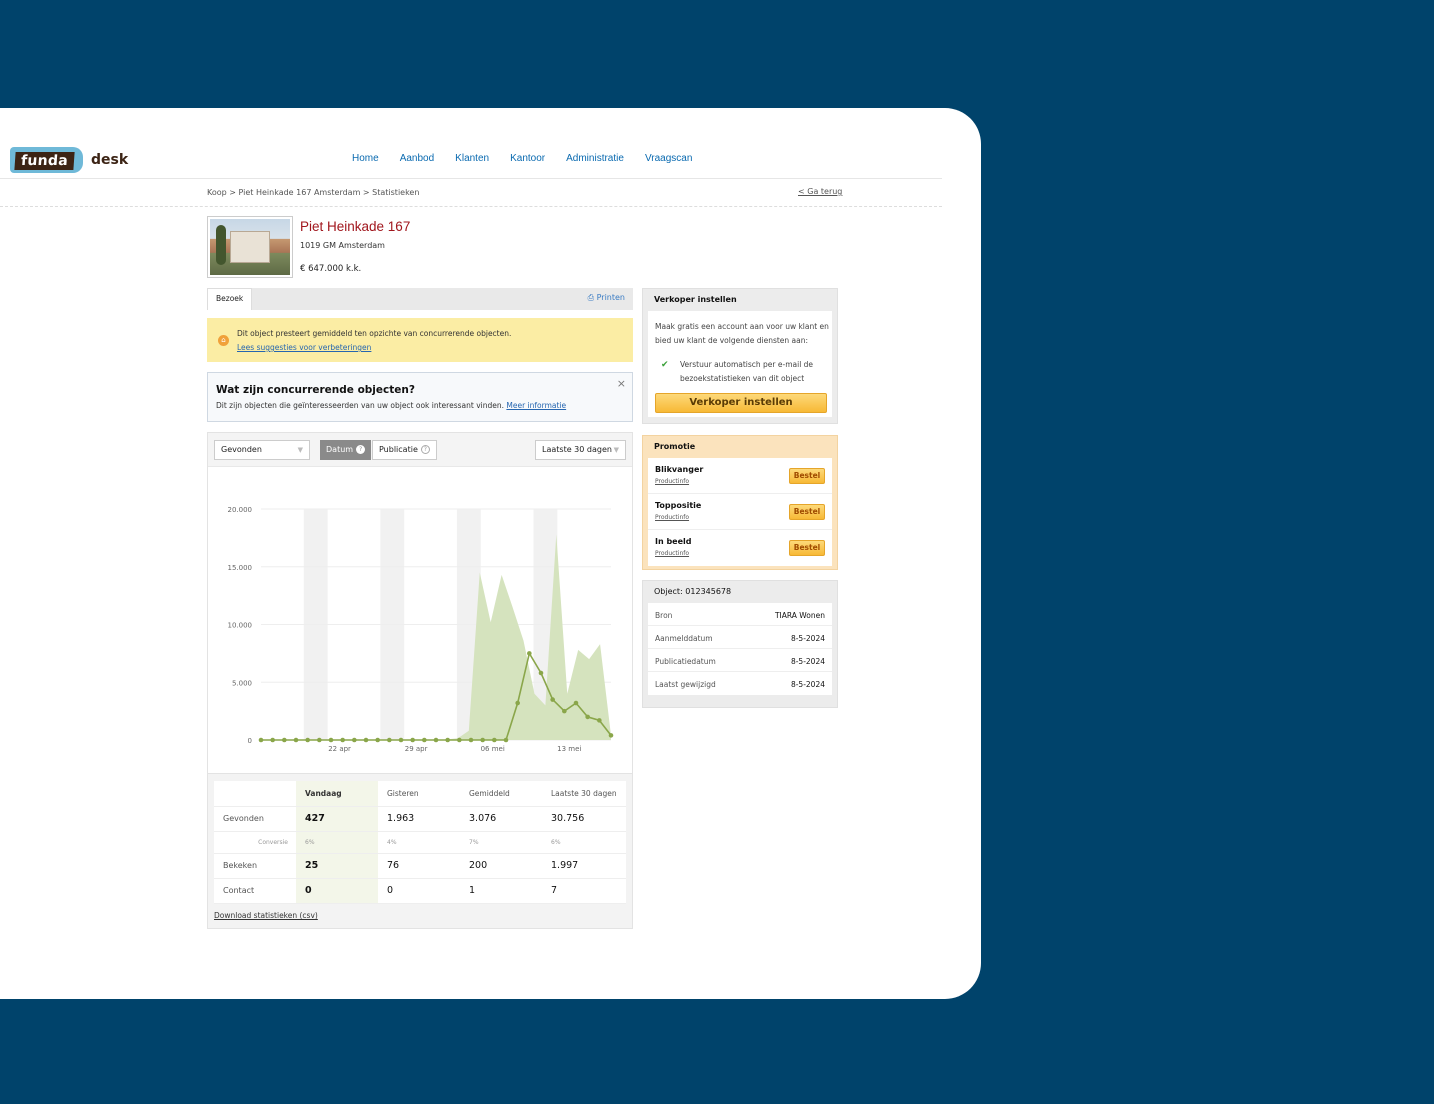  I want to click on download-csv-link: Download statistieken (csv), so click(266, 915).